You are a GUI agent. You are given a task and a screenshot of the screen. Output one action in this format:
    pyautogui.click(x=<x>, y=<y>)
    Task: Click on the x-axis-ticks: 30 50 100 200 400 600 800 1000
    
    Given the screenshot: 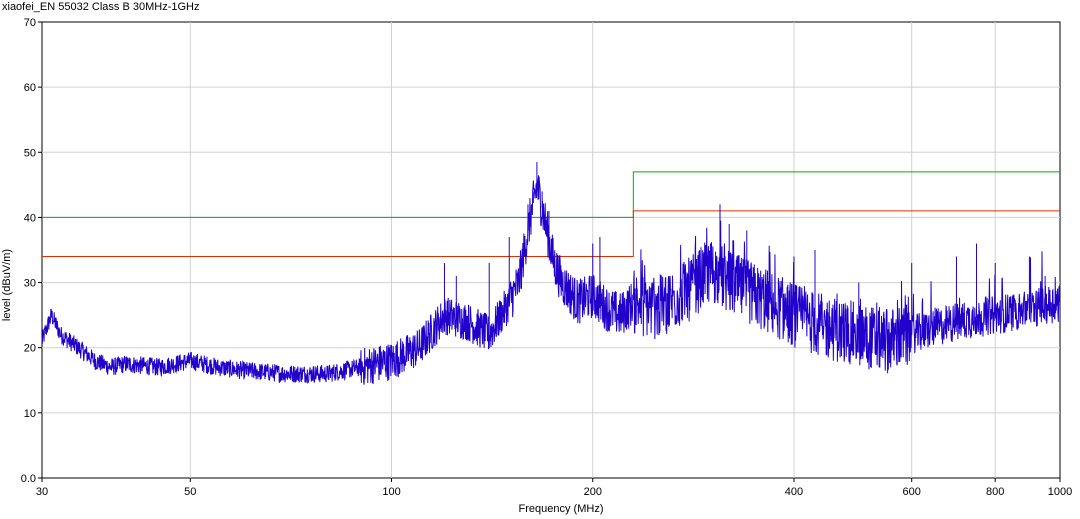 What is the action you would take?
    pyautogui.click(x=554, y=488)
    